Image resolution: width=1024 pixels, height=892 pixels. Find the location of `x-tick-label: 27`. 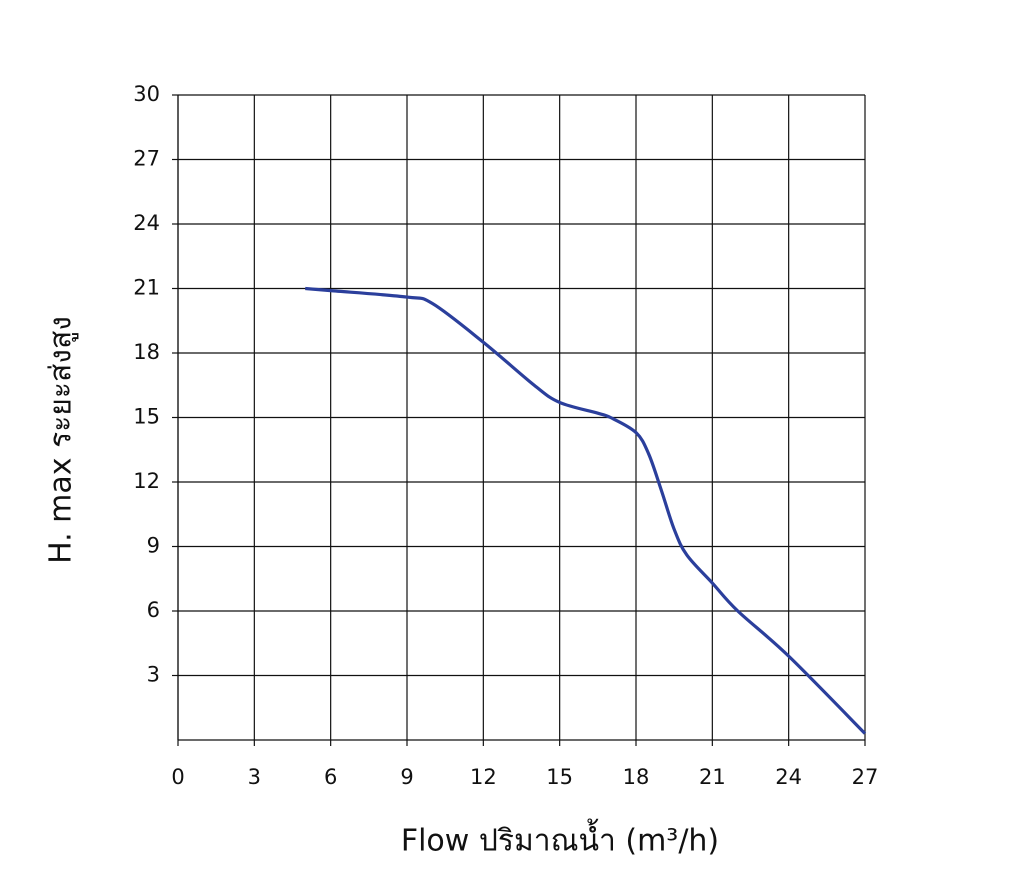

x-tick-label: 27 is located at coordinates (865, 777).